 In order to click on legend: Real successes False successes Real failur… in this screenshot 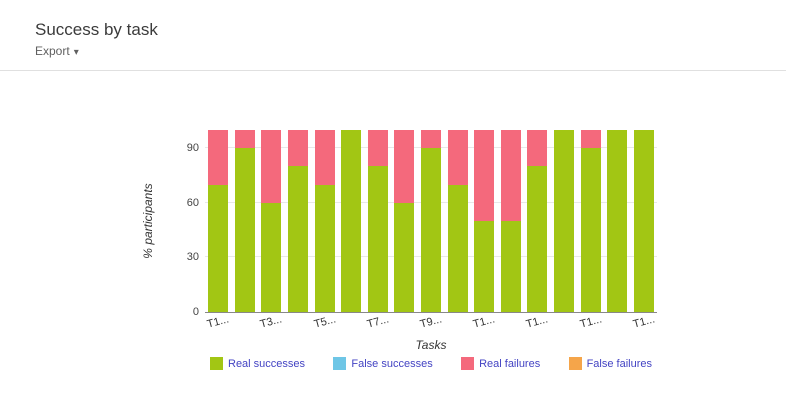, I will do `click(431, 363)`.